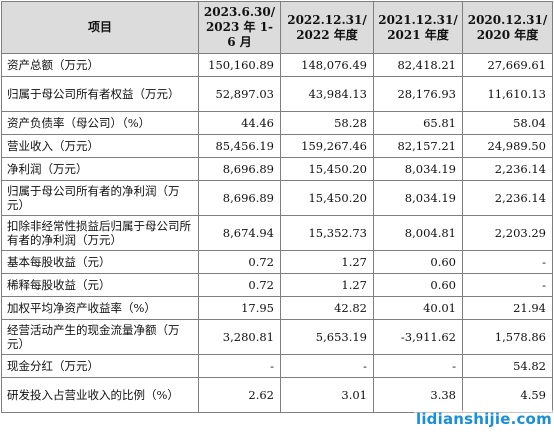  Describe the element at coordinates (100, 146) in the screenshot. I see `row-label: 营业收入（万元）` at that location.